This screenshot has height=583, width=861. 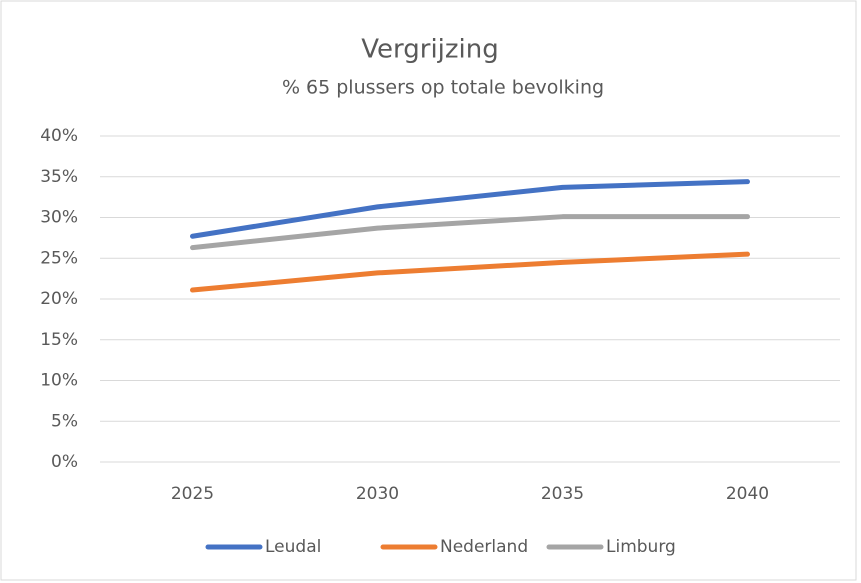 What do you see at coordinates (59, 218) in the screenshot?
I see `y-tick-label: 30%` at bounding box center [59, 218].